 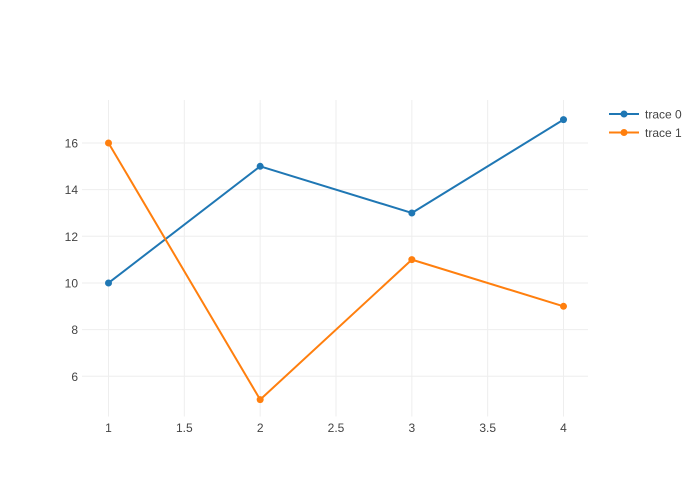 What do you see at coordinates (74, 330) in the screenshot?
I see `y-tick-label-8: 8` at bounding box center [74, 330].